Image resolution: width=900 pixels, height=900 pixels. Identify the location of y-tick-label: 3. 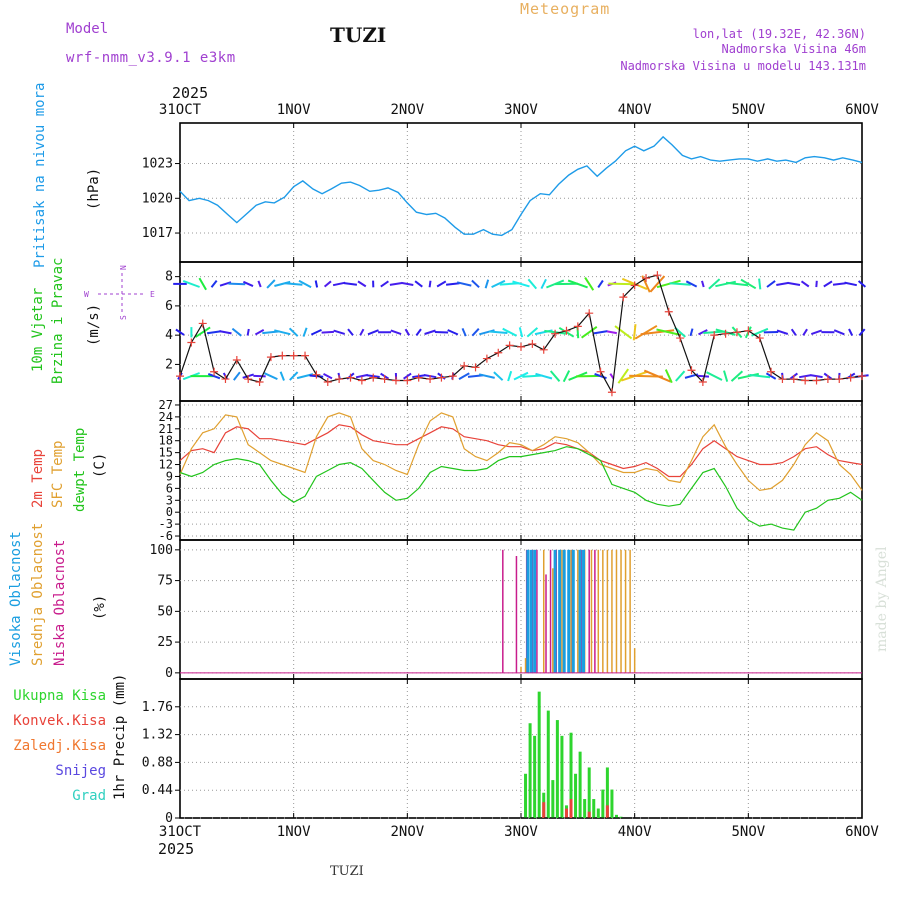
(169, 500).